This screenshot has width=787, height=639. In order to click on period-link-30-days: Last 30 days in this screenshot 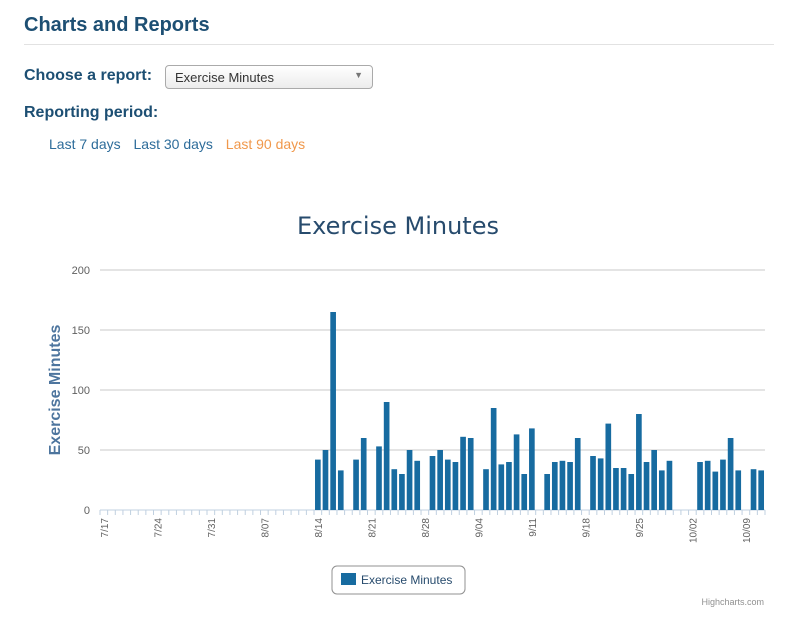, I will do `click(173, 144)`.